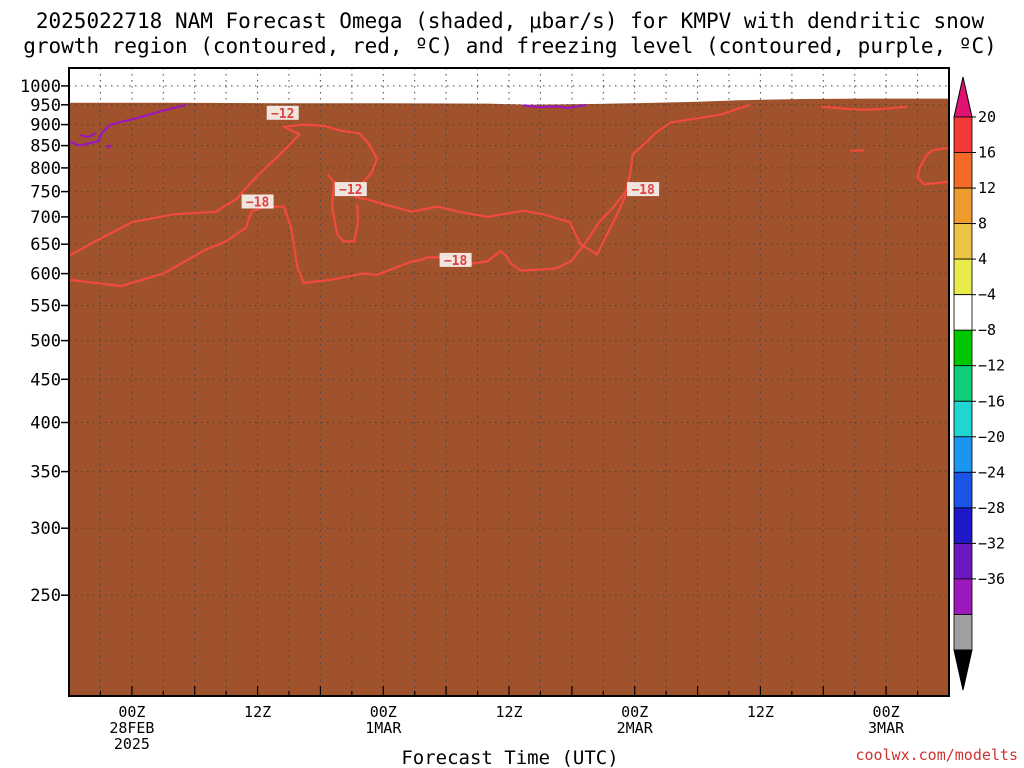  Describe the element at coordinates (40, 87) in the screenshot. I see `y-tick-label-1000: 1000` at that location.